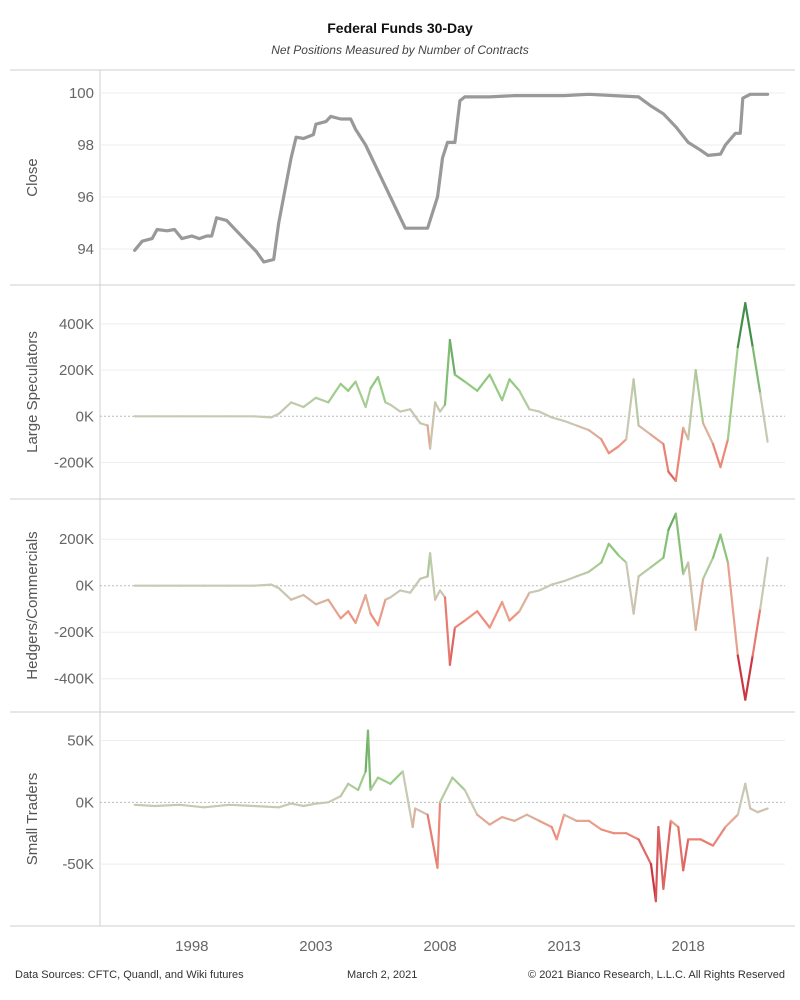 This screenshot has height=1000, width=800. Describe the element at coordinates (451, 178) in the screenshot. I see `series-line-close` at that location.